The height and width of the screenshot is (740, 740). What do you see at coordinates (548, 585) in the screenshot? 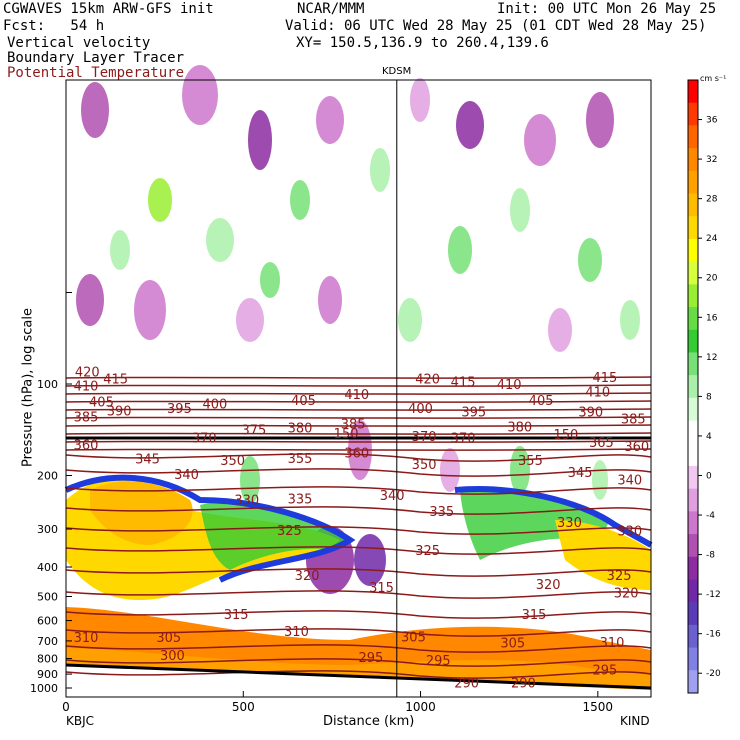
I see `theta-contour-label: 320` at bounding box center [548, 585].